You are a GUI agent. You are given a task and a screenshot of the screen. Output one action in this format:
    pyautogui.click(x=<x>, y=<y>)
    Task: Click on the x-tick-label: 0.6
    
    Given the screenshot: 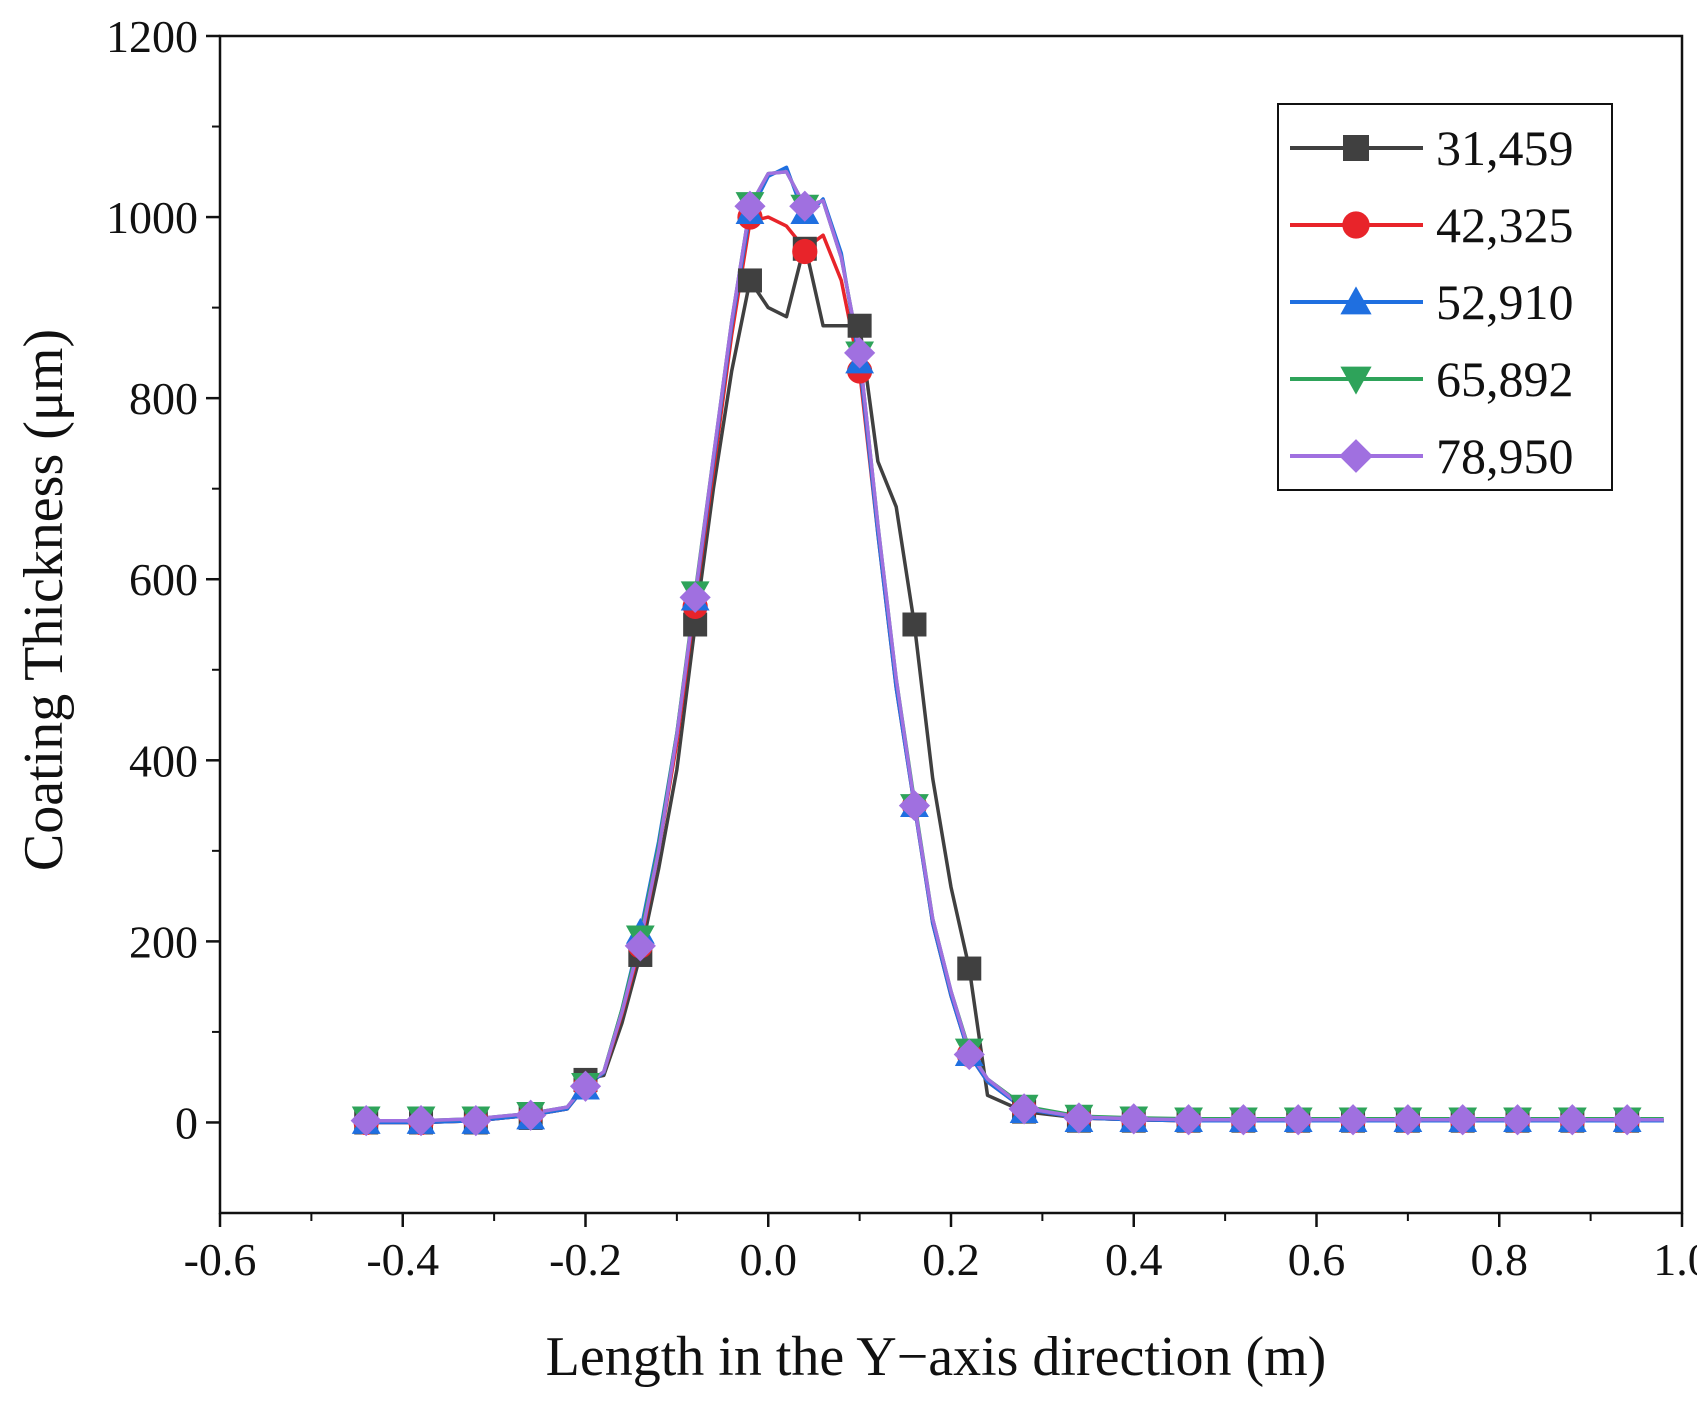 What is the action you would take?
    pyautogui.click(x=1317, y=1259)
    